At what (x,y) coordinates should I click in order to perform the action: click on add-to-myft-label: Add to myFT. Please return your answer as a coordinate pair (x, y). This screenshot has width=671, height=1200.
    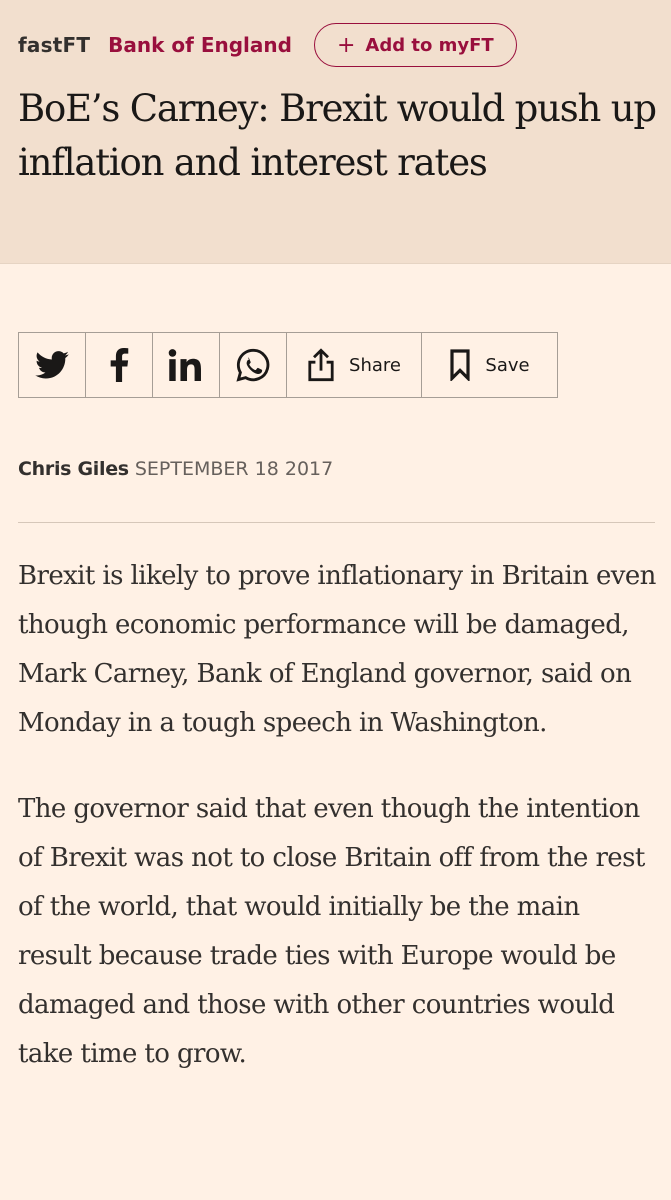
    Looking at the image, I should click on (429, 45).